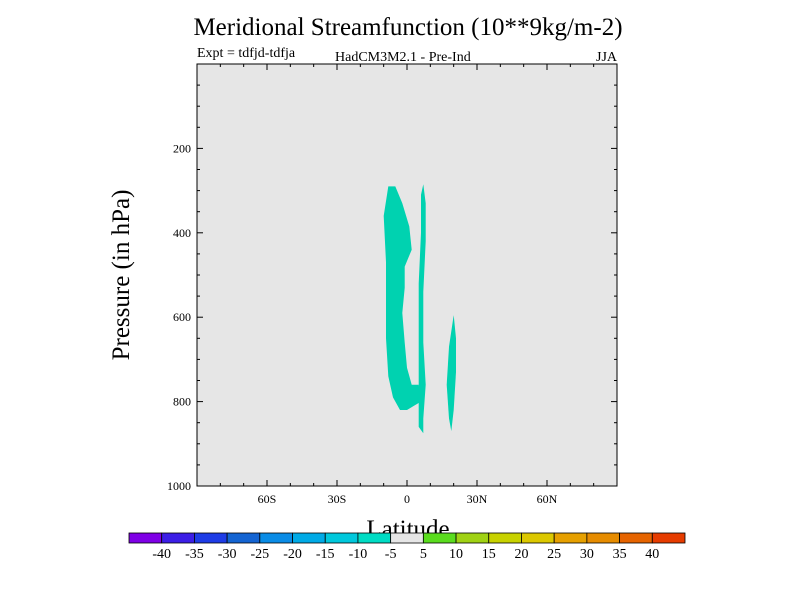 The height and width of the screenshot is (600, 800). Describe the element at coordinates (423, 554) in the screenshot. I see `colorbar-label: 5` at that location.